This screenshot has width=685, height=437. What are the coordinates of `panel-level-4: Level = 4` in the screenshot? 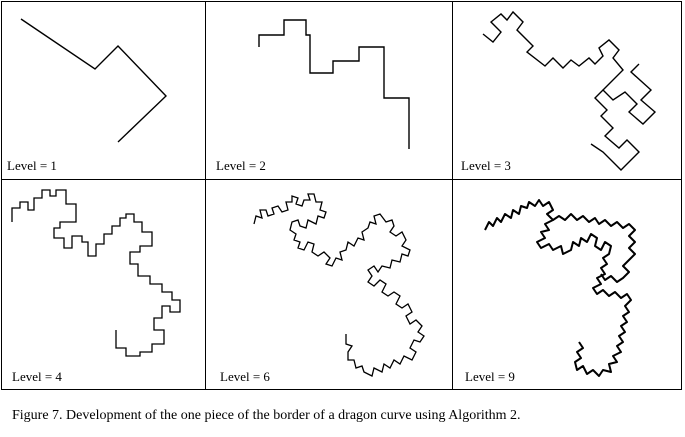 It's located at (103, 285).